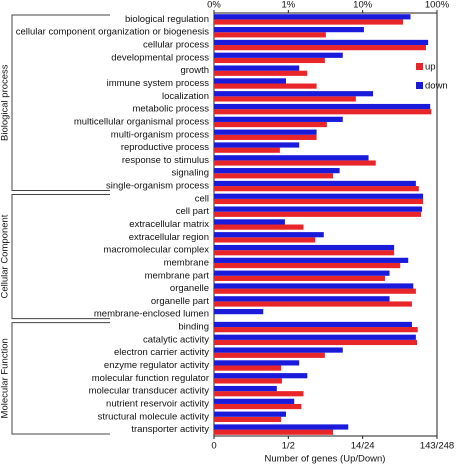  I want to click on category-label: growth, so click(194, 70).